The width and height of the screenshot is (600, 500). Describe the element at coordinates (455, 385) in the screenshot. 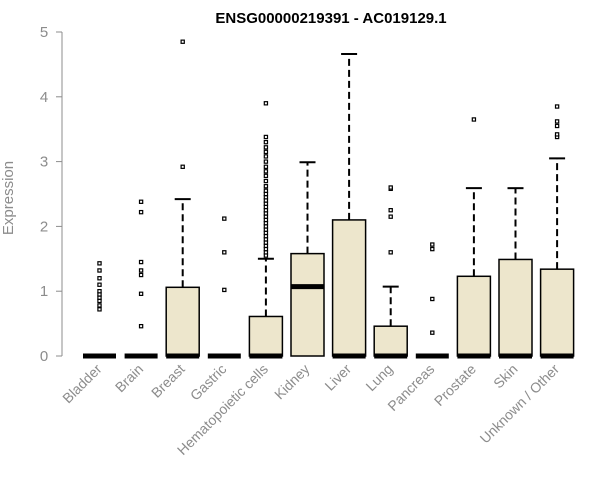

I see `x-tick-label: Prostate` at that location.